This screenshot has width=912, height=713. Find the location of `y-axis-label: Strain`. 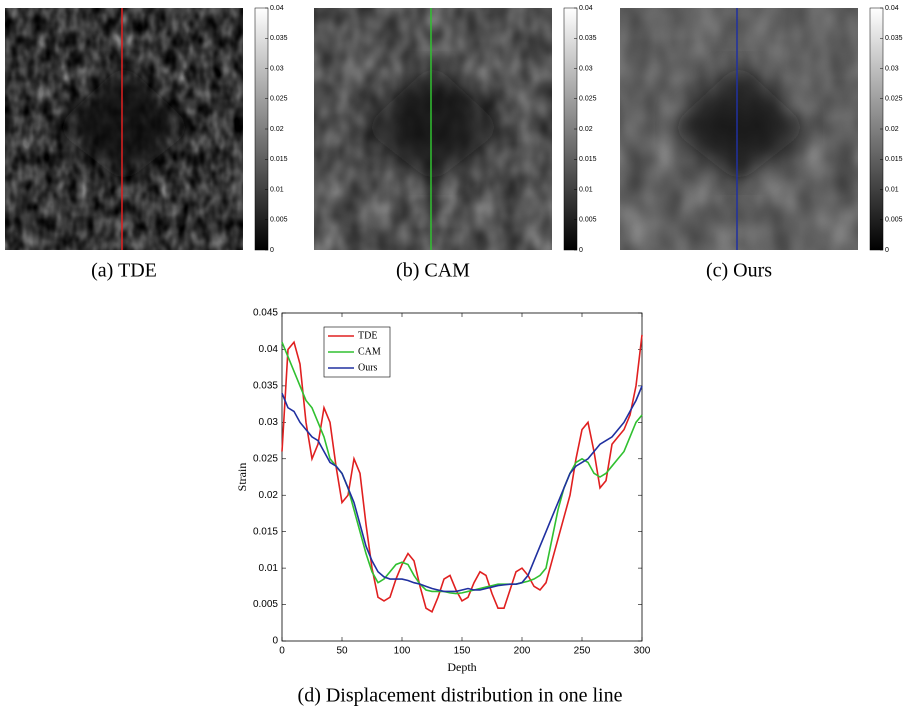

y-axis-label: Strain is located at coordinates (242, 477).